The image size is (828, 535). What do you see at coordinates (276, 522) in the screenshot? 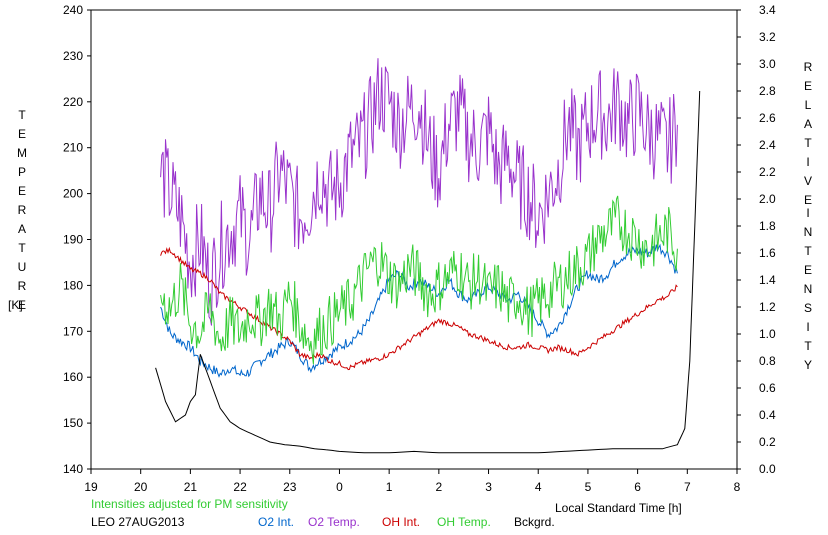
I see `legend-item: O2 Int.` at bounding box center [276, 522].